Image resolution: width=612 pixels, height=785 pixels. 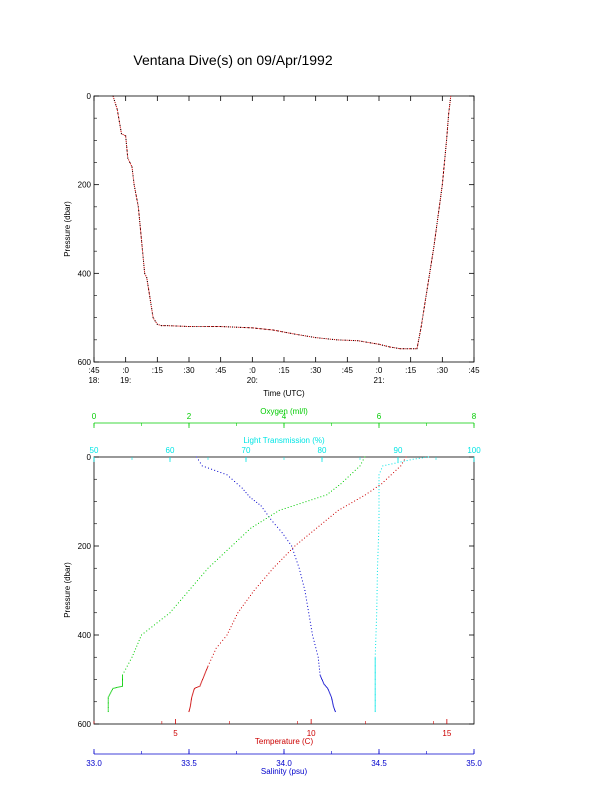 I want to click on light_transmission-tick-label: 80, so click(x=322, y=450).